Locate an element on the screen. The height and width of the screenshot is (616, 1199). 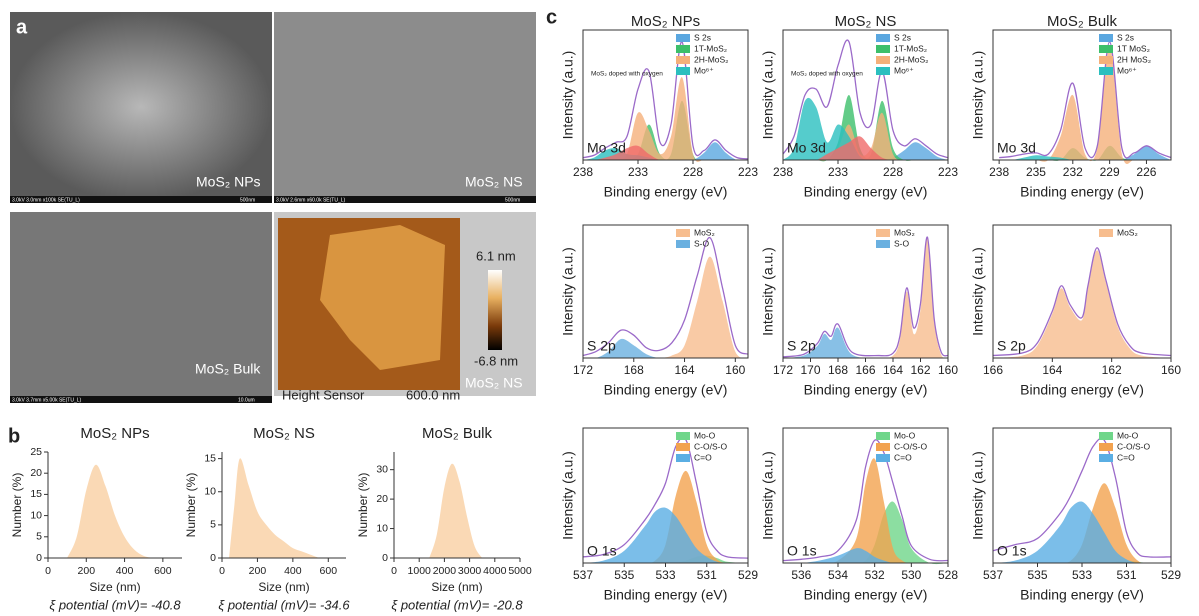
x-tick-label: 535 is located at coordinates (1037, 575).